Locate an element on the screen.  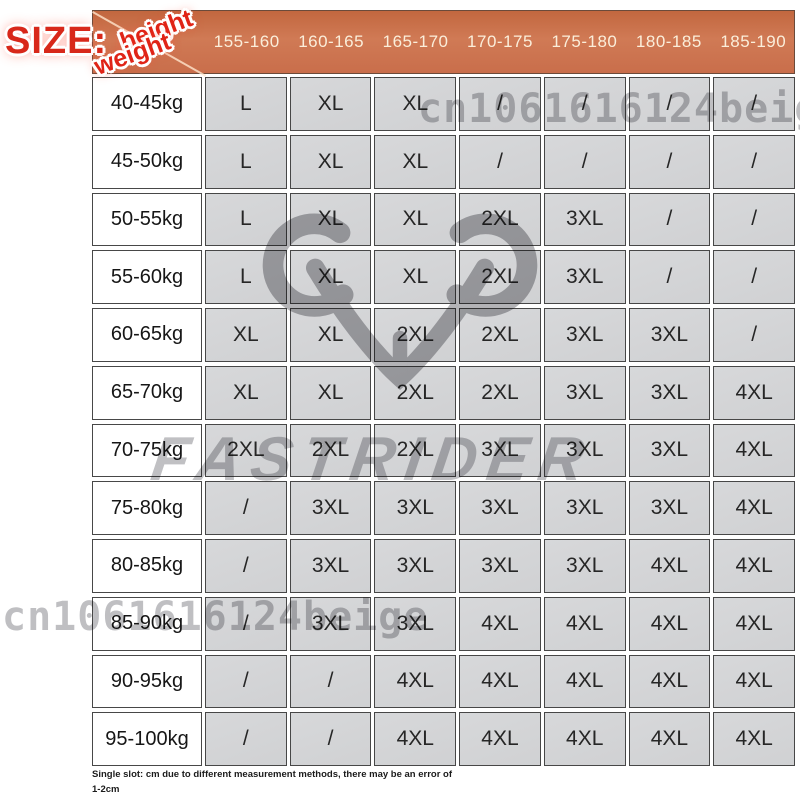
height-column-header: 160-165 is located at coordinates (331, 41).